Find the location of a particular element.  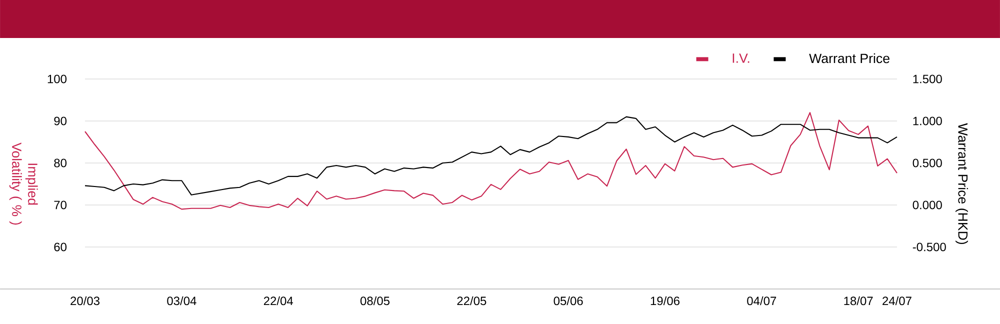

x-tick-label: 18/07 is located at coordinates (858, 301).